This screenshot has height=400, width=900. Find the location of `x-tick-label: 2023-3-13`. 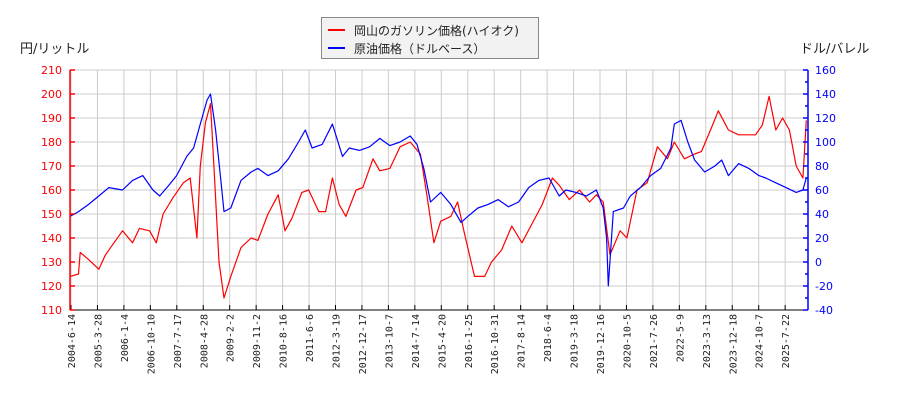

x-tick-label: 2023-3-13 is located at coordinates (707, 341).